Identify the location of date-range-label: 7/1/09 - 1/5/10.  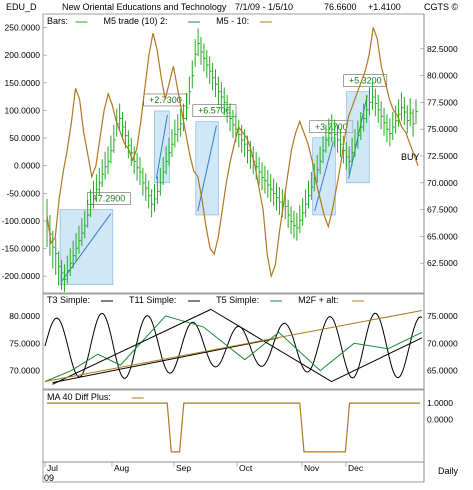
(264, 7).